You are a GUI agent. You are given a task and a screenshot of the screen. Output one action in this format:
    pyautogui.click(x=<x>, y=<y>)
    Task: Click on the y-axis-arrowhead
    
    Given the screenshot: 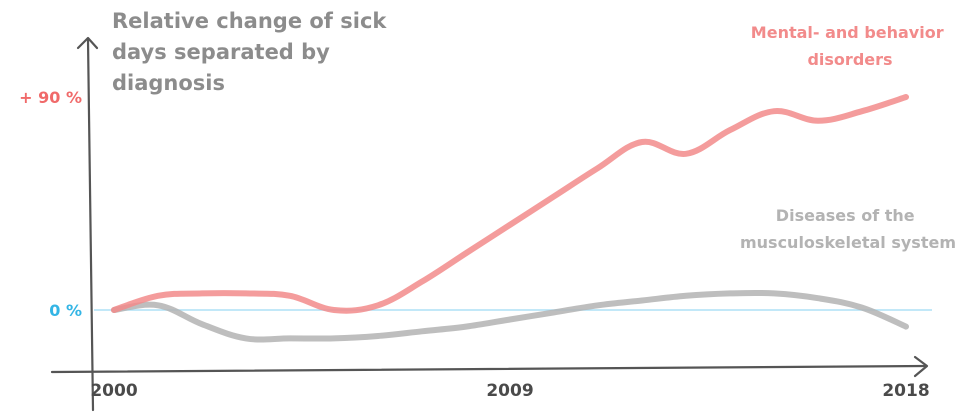 What is the action you would take?
    pyautogui.click(x=87, y=43)
    